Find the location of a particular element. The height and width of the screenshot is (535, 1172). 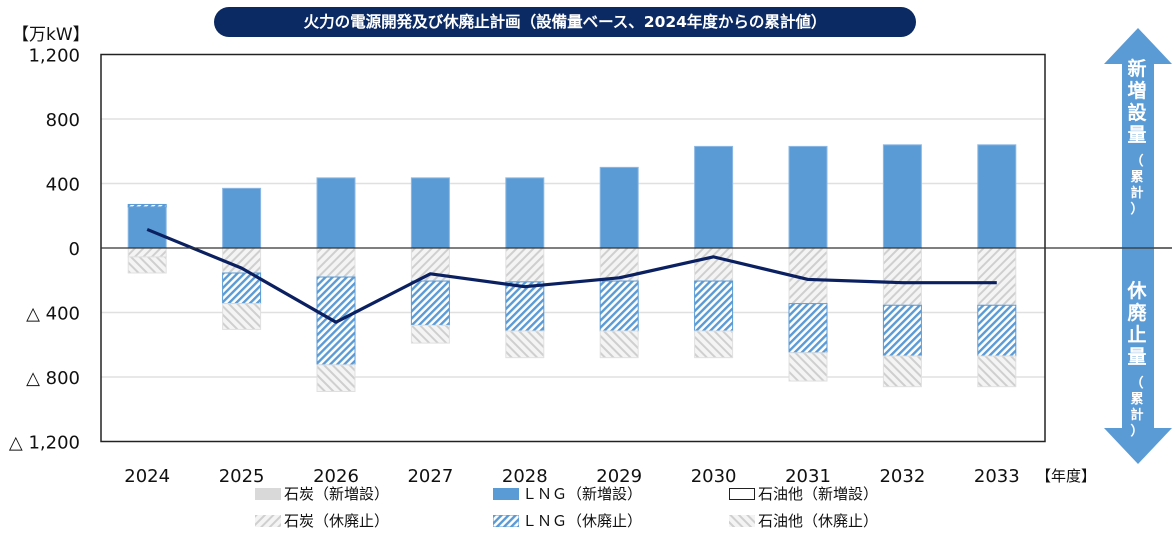

arrow-label-new: 新増設量 （累計） is located at coordinates (1137, 138).